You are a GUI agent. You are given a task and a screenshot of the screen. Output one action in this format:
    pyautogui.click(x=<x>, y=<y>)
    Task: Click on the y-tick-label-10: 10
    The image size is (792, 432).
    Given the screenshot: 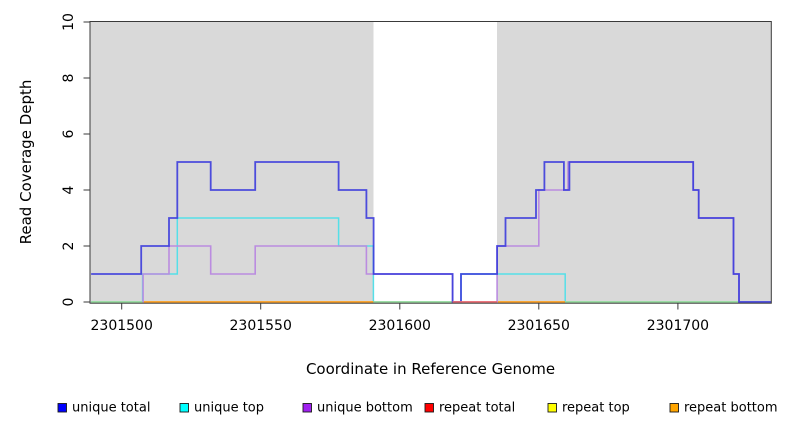 What is the action you would take?
    pyautogui.click(x=69, y=22)
    